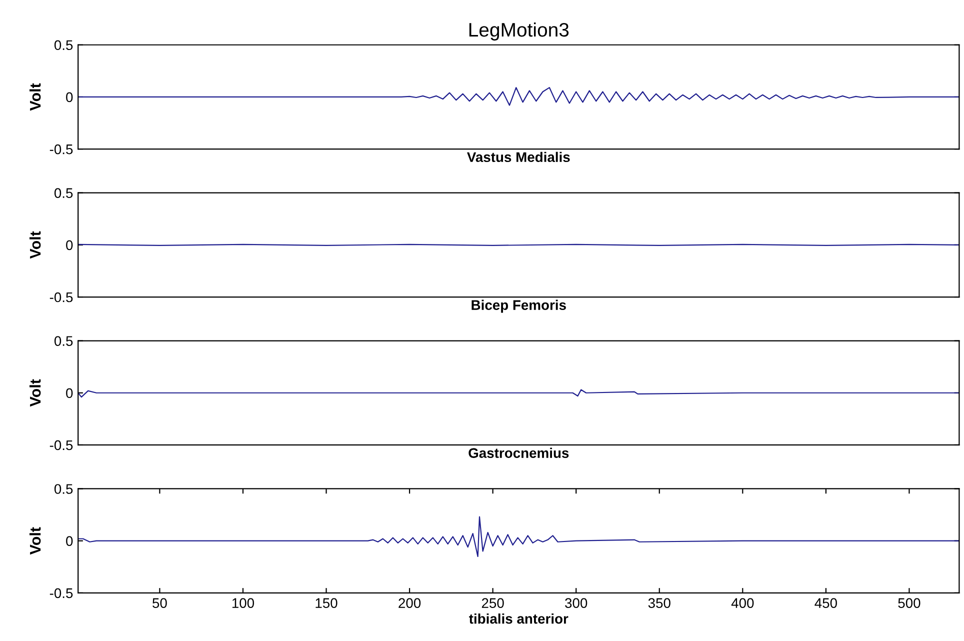 Image resolution: width=964 pixels, height=641 pixels. Describe the element at coordinates (518, 157) in the screenshot. I see `x-axis-title: Vastus Medialis` at that location.